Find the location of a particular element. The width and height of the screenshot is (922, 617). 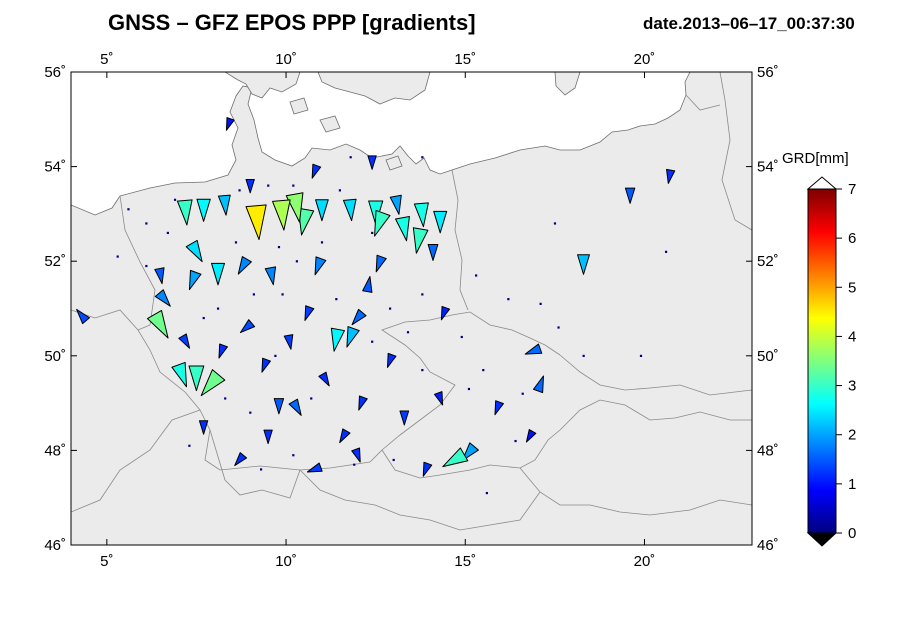

lon-tick-label-bottom-2: 15˚ is located at coordinates (465, 561).